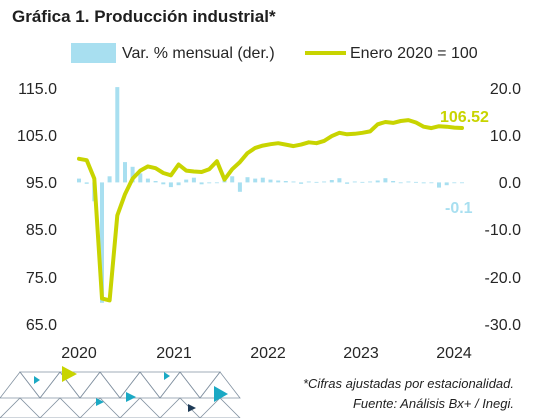 The width and height of the screenshot is (540, 418). Describe the element at coordinates (144, 16) in the screenshot. I see `chart-title: Gráfica 1. Producción industrial*` at that location.